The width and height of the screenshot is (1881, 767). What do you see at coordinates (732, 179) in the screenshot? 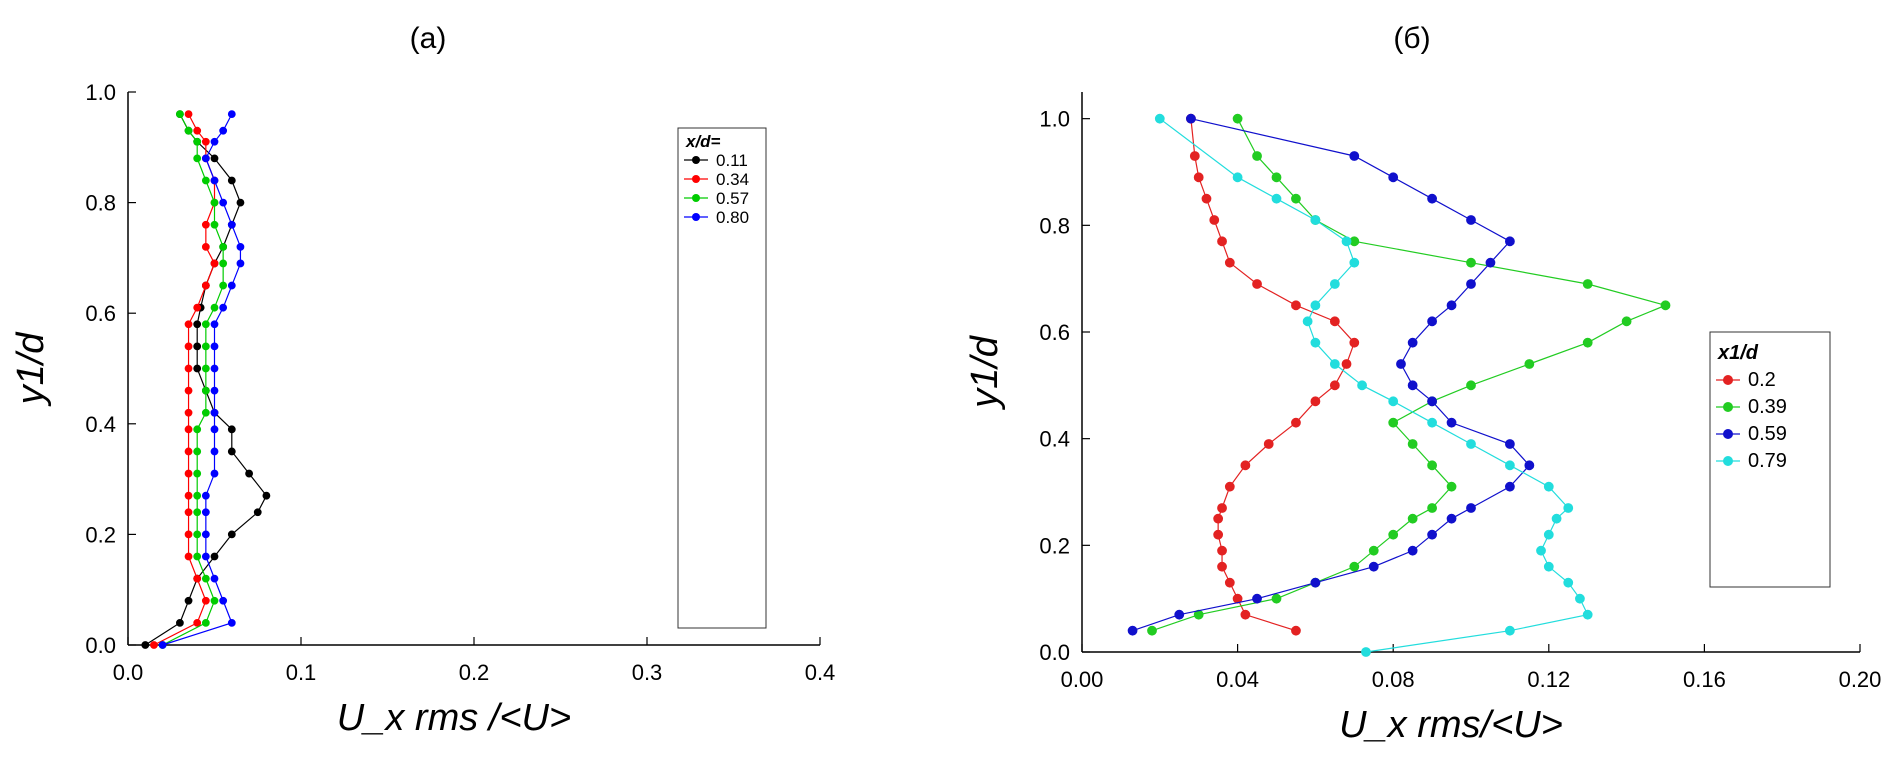
I see `legend-entry: 0.34` at bounding box center [732, 179].